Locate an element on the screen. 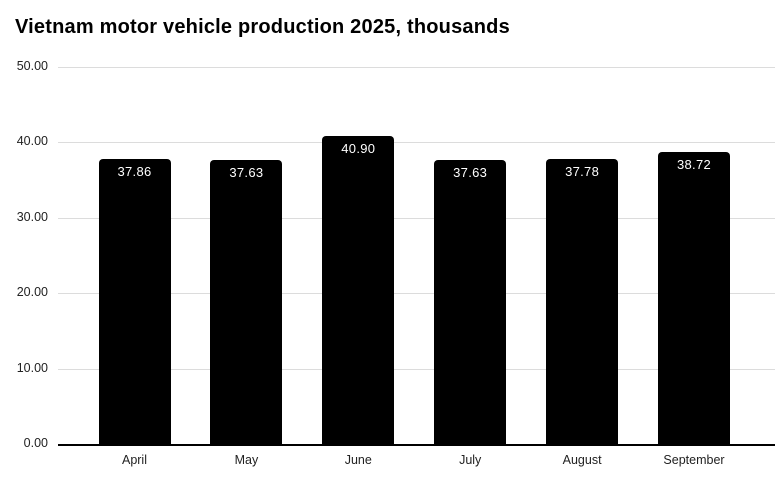 The image size is (779, 485). y-axis-tick-label: 50.00 is located at coordinates (32, 66).